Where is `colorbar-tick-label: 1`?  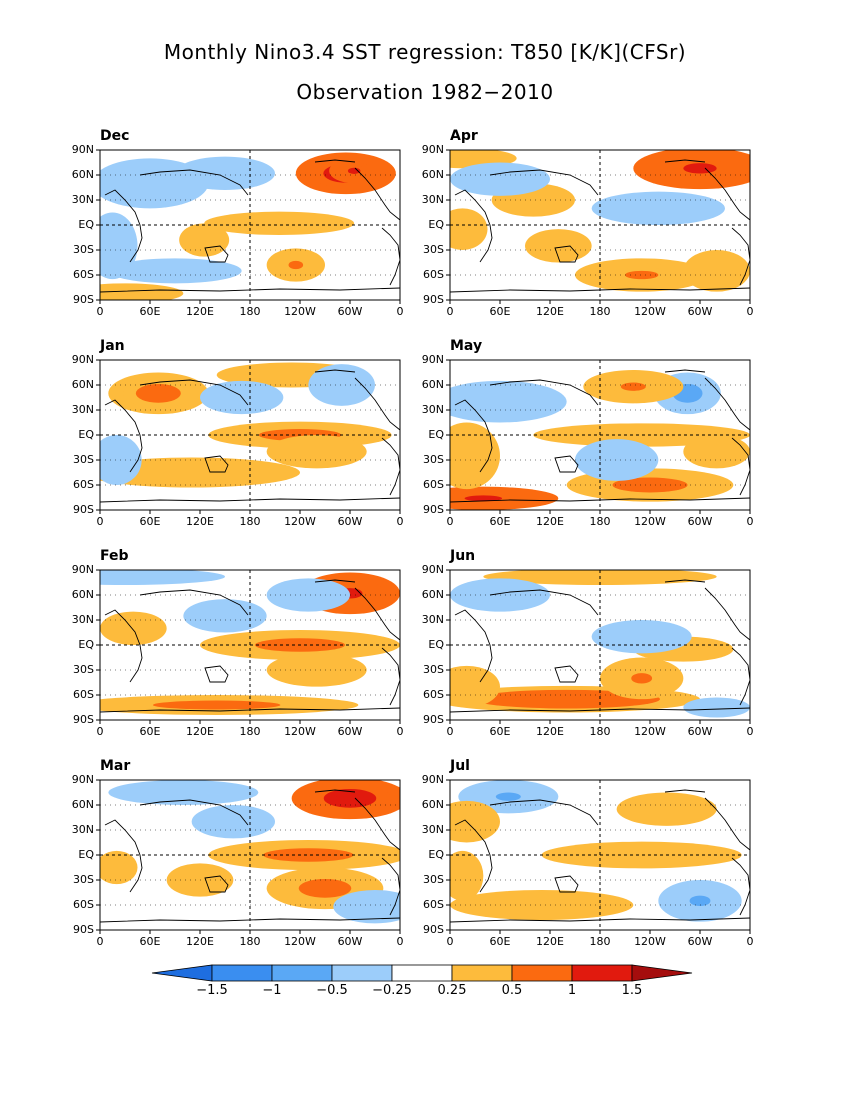
colorbar-tick-label: 1 is located at coordinates (572, 990).